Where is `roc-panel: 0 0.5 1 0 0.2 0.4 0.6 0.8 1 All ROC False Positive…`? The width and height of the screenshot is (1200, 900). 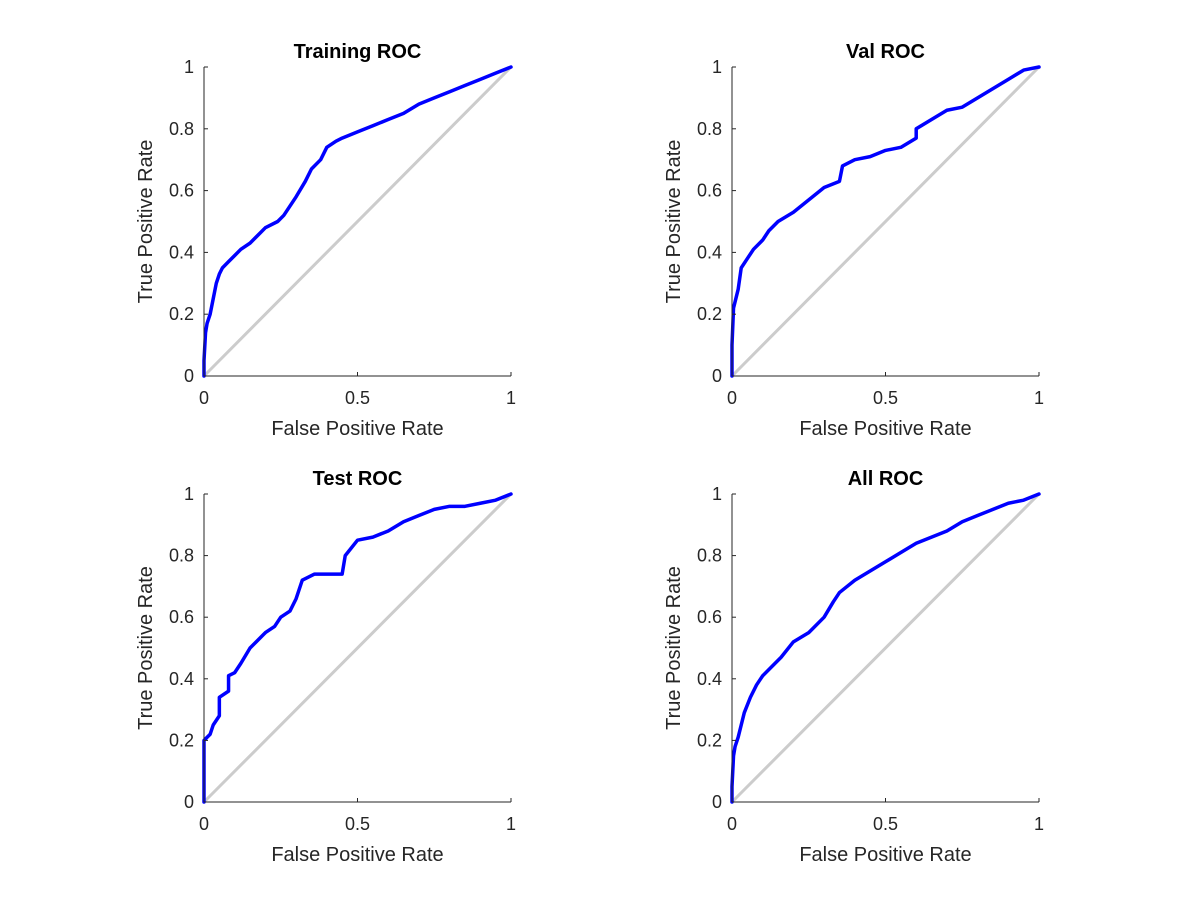
roc-panel: 0 0.5 1 0 0.2 0.4 0.6 0.8 1 All ROC False Positive… is located at coordinates (853, 667).